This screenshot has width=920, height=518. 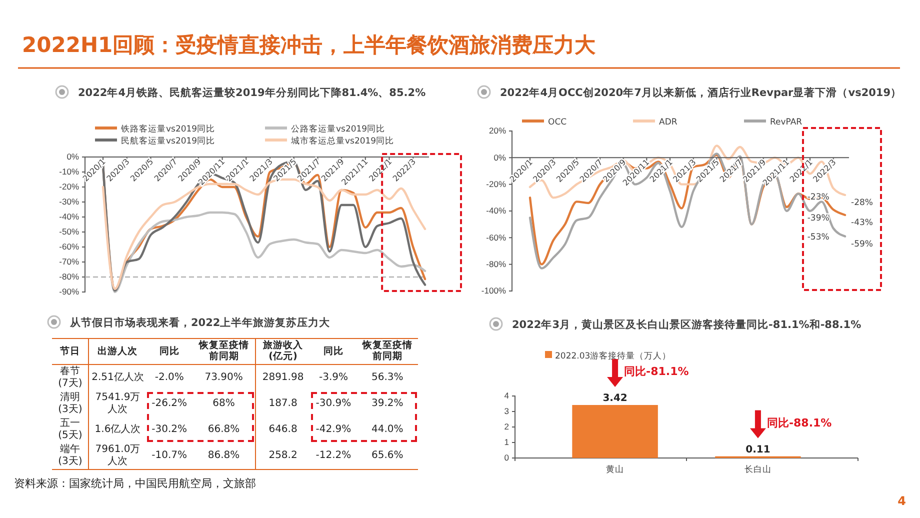 What do you see at coordinates (224, 429) in the screenshot?
I see `text: 66.8%` at bounding box center [224, 429].